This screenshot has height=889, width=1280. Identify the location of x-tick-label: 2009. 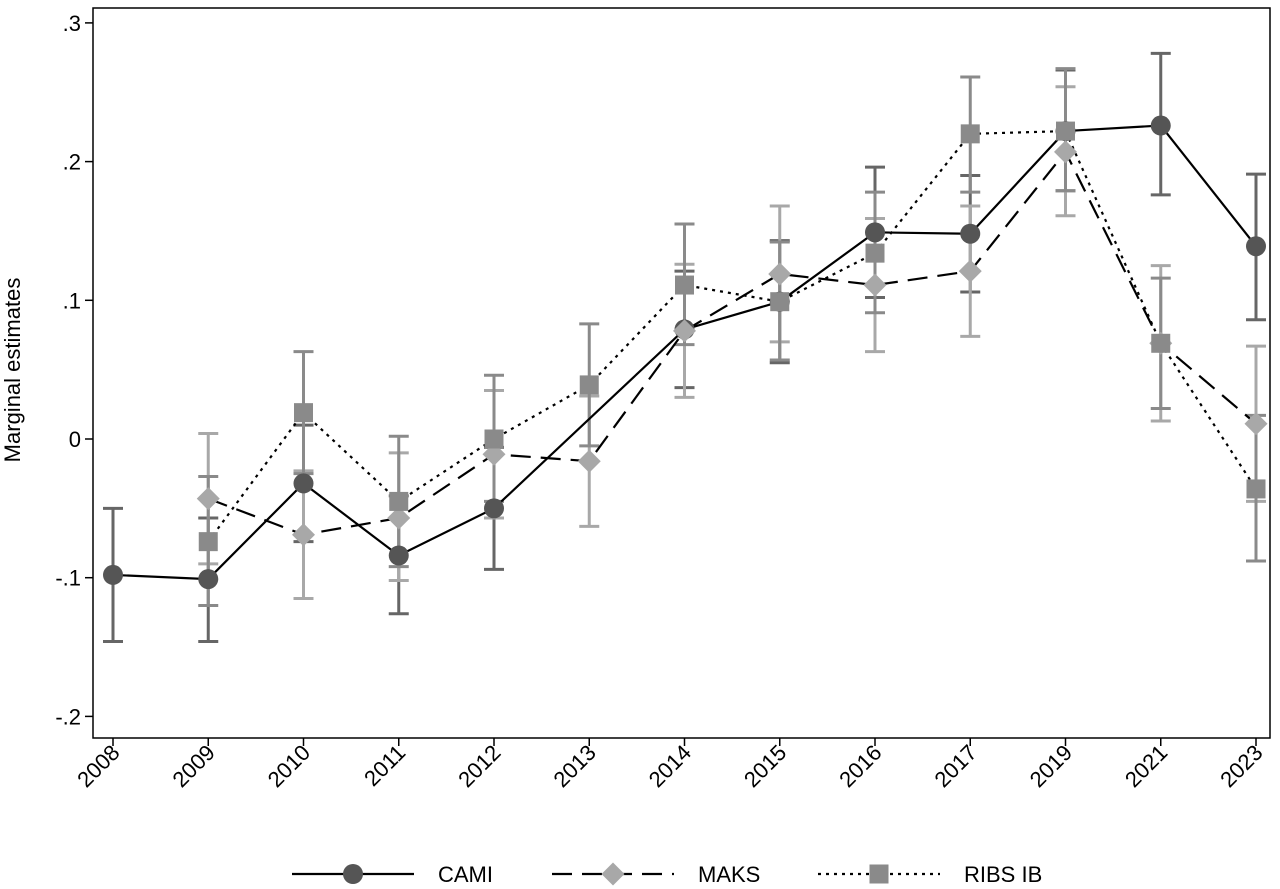
(193, 766).